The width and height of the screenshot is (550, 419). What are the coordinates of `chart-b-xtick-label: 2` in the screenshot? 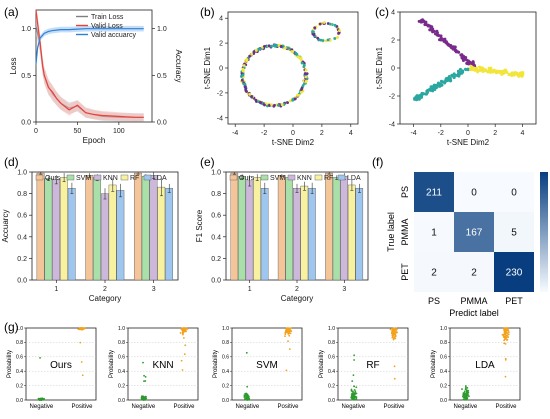 It's located at (322, 133).